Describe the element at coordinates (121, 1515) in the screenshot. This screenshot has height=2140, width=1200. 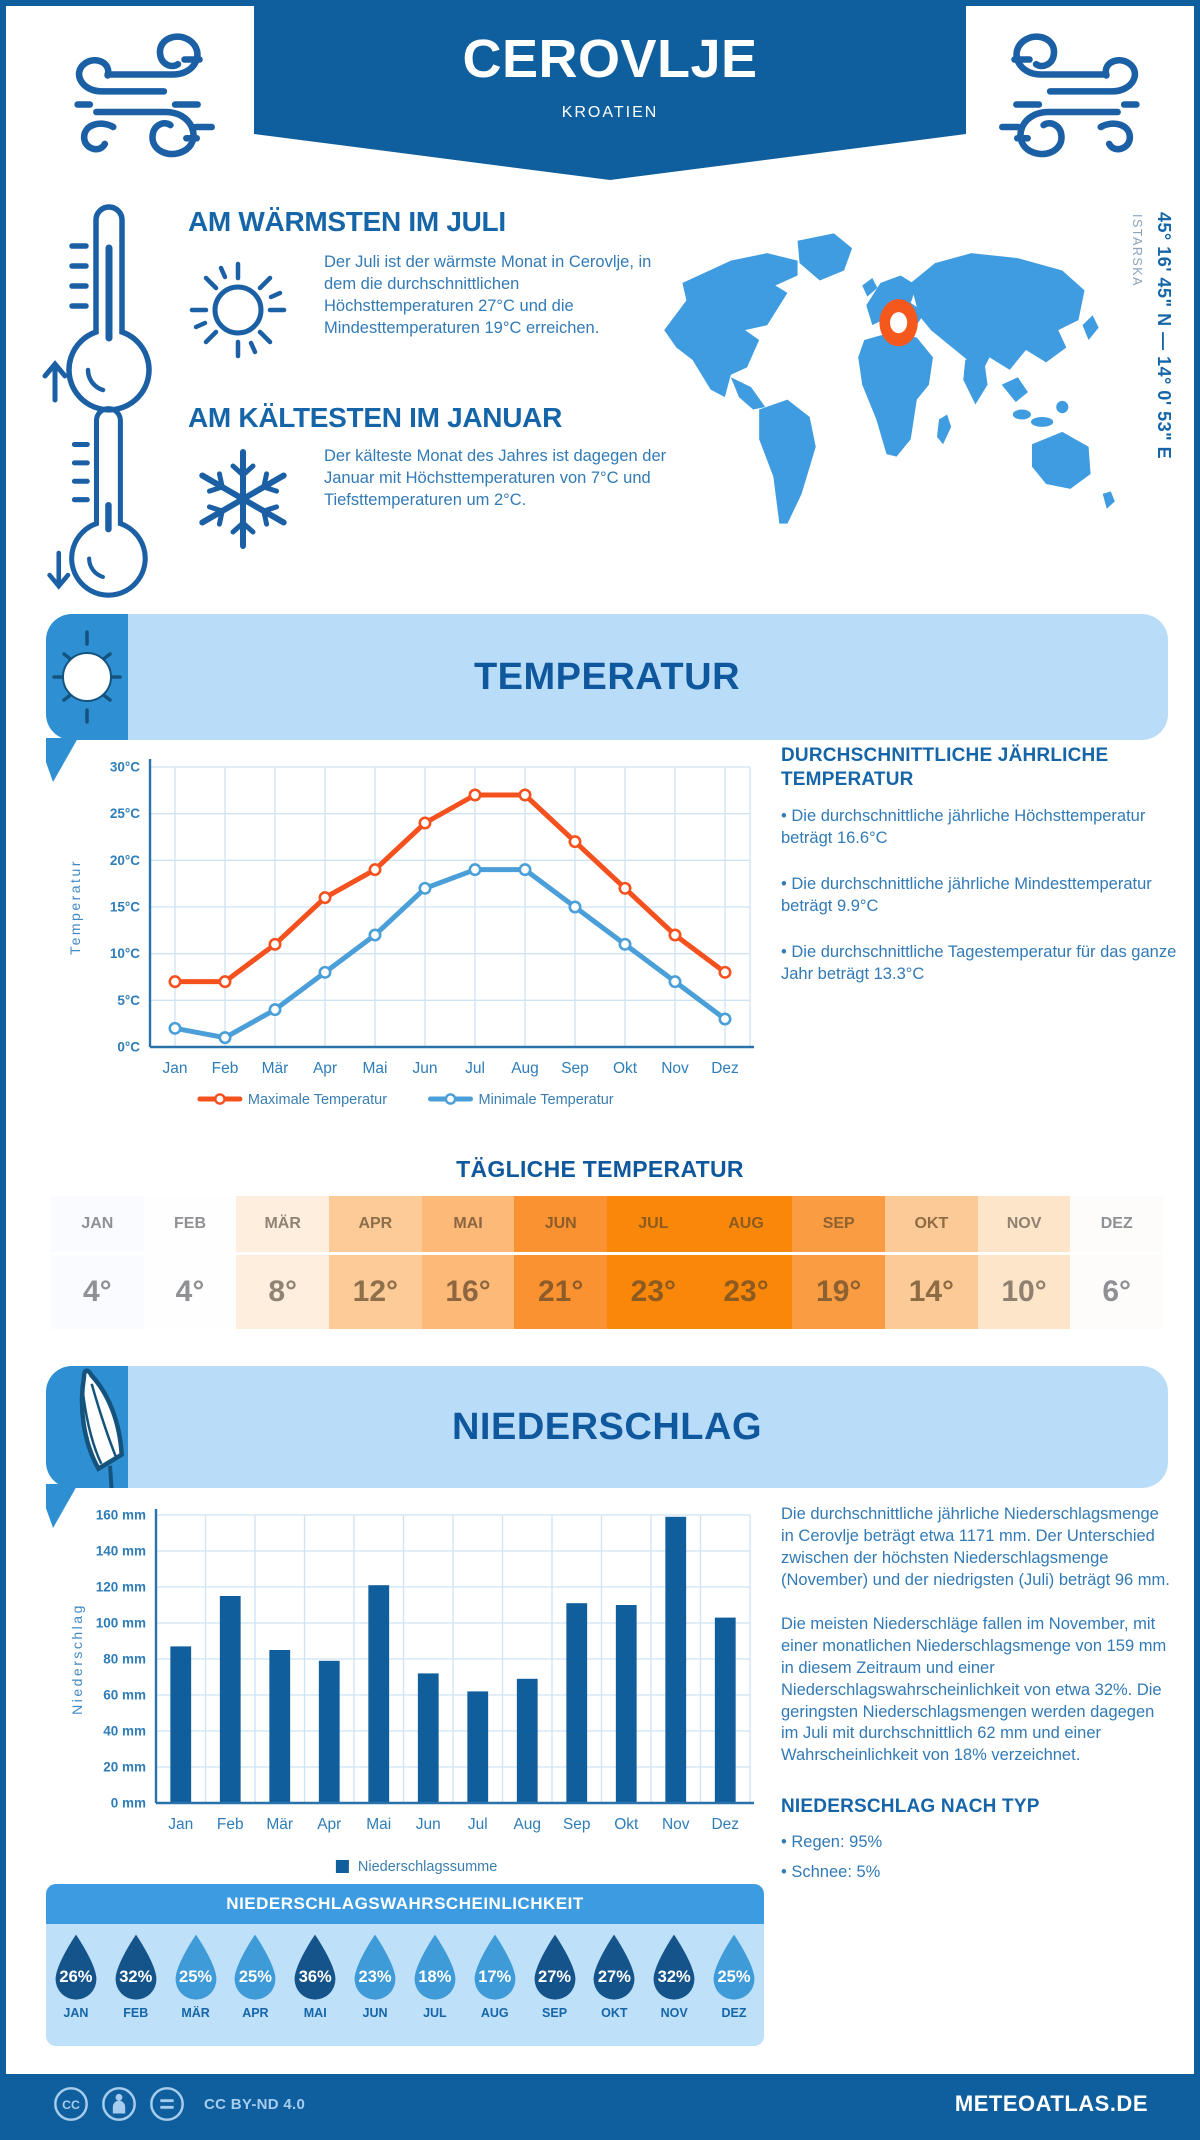
I see `svg-text: 160 mm` at that location.